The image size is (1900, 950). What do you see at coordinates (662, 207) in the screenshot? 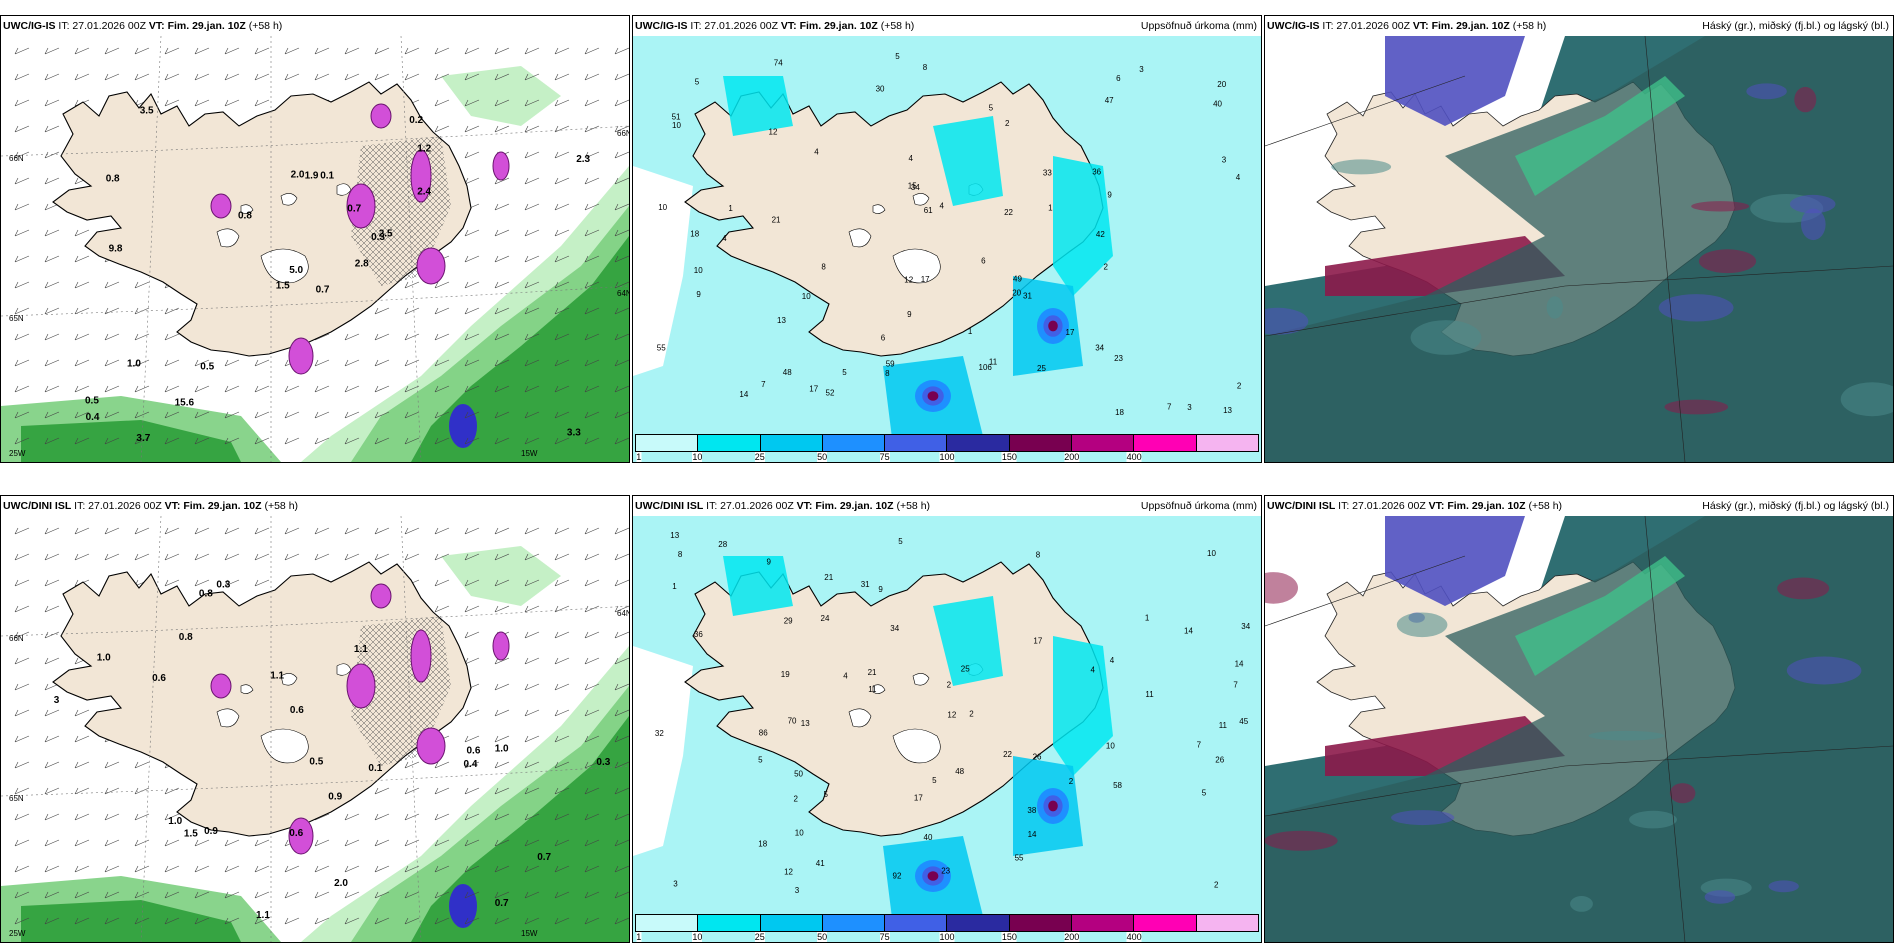
I see `value-label: 10` at bounding box center [662, 207].